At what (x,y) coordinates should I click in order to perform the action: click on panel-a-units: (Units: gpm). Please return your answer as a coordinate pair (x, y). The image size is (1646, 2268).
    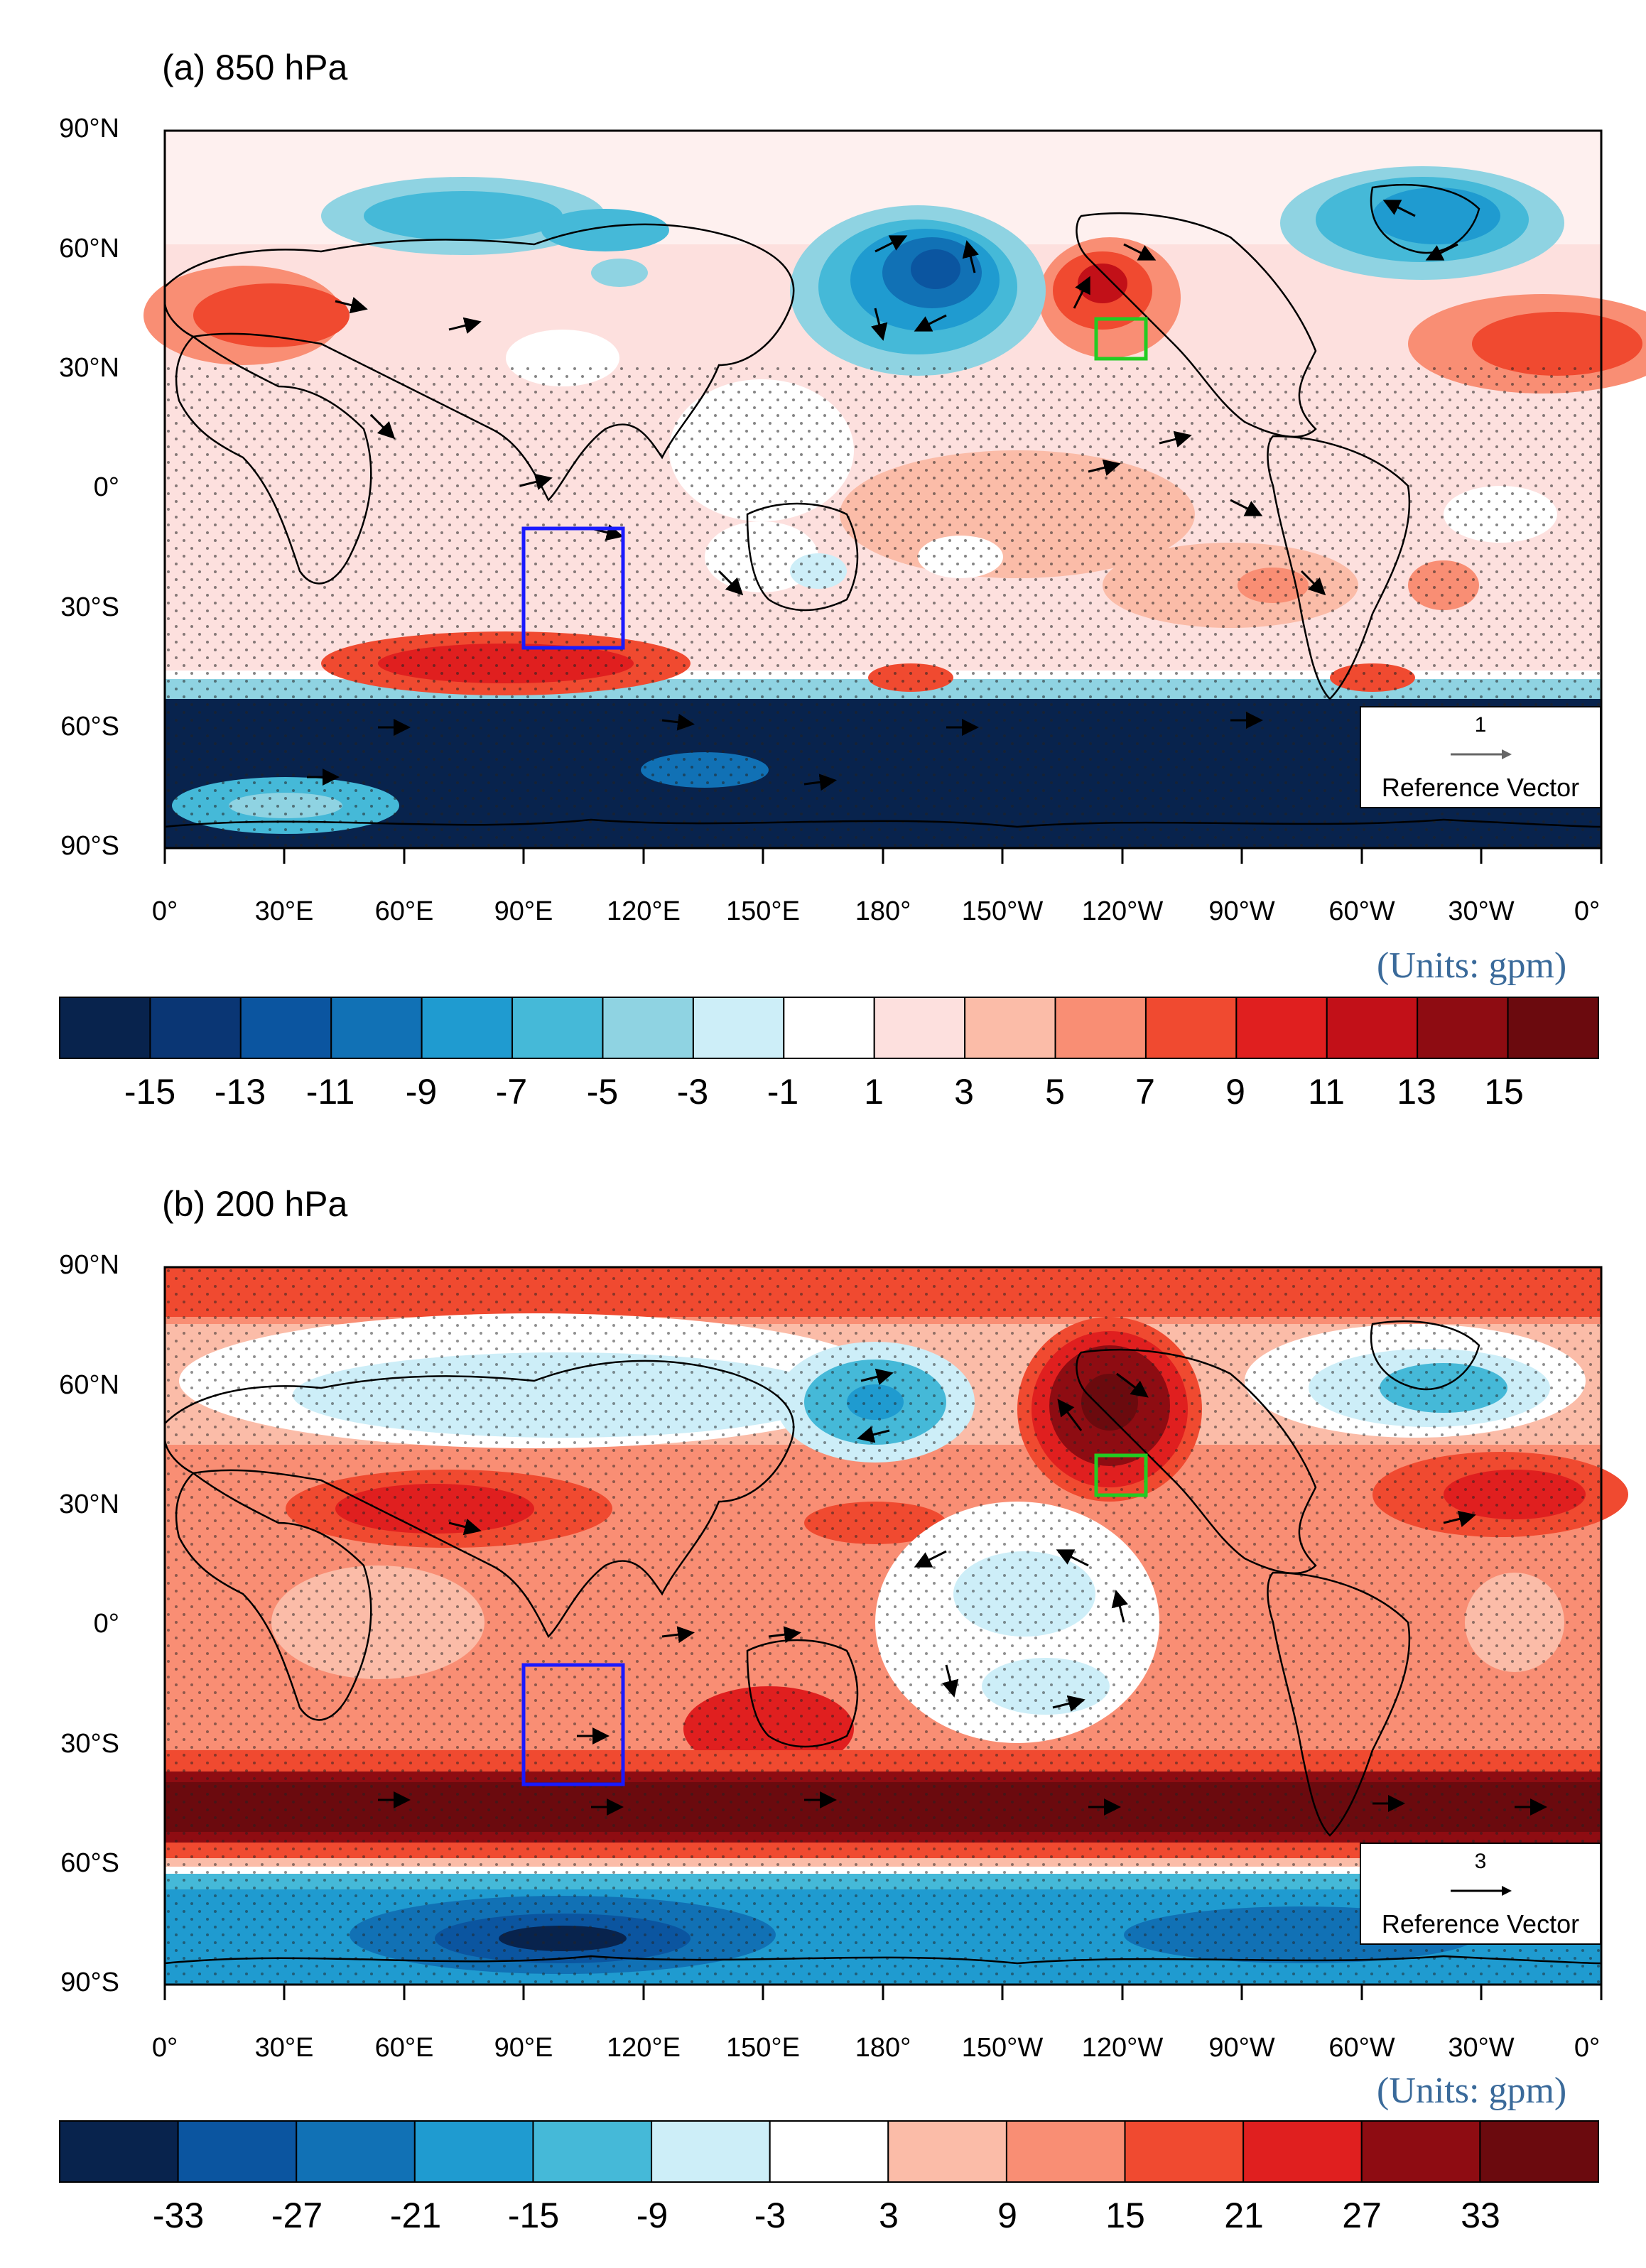
    Looking at the image, I should click on (1472, 965).